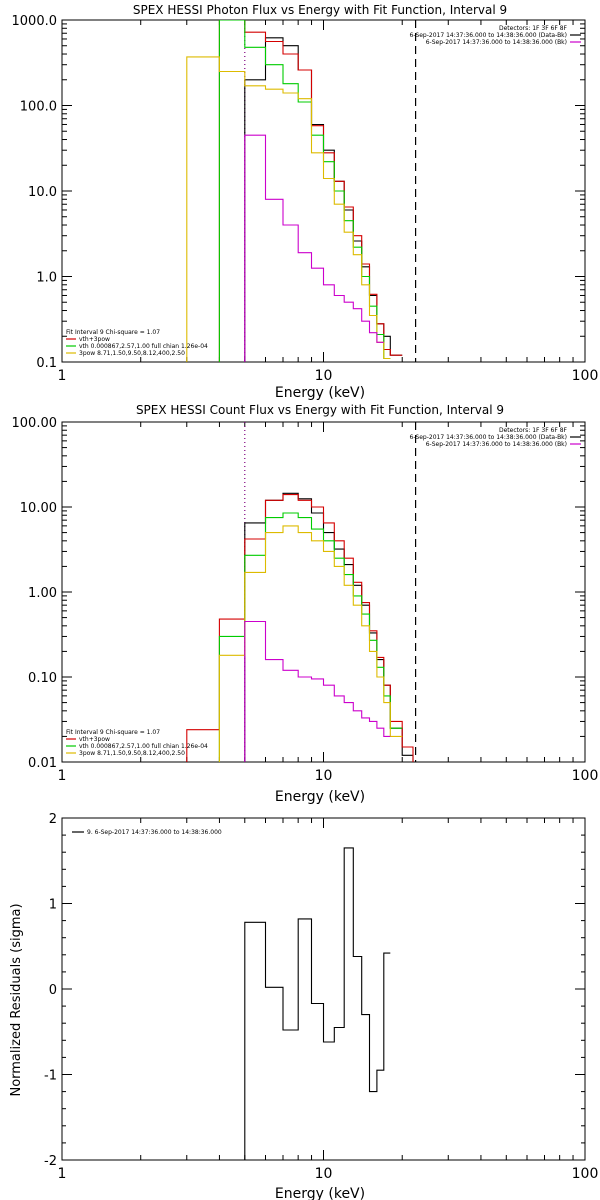 The image size is (600, 1200). What do you see at coordinates (320, 1193) in the screenshot?
I see `residuals-xlabel: Energy (keV)` at bounding box center [320, 1193].